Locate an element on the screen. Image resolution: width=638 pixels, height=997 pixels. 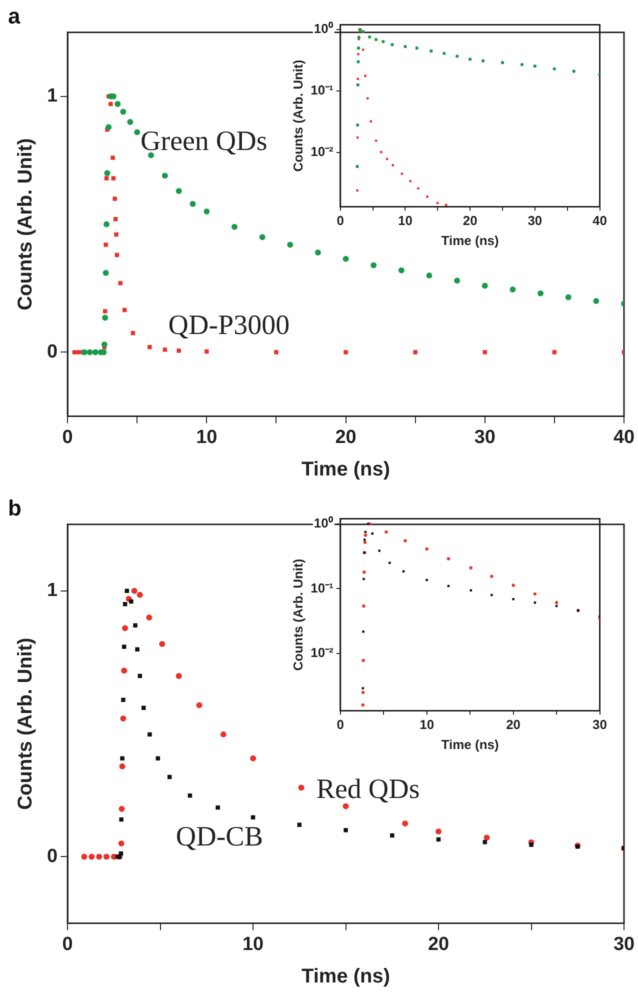
chart-title: b is located at coordinates (15, 507).